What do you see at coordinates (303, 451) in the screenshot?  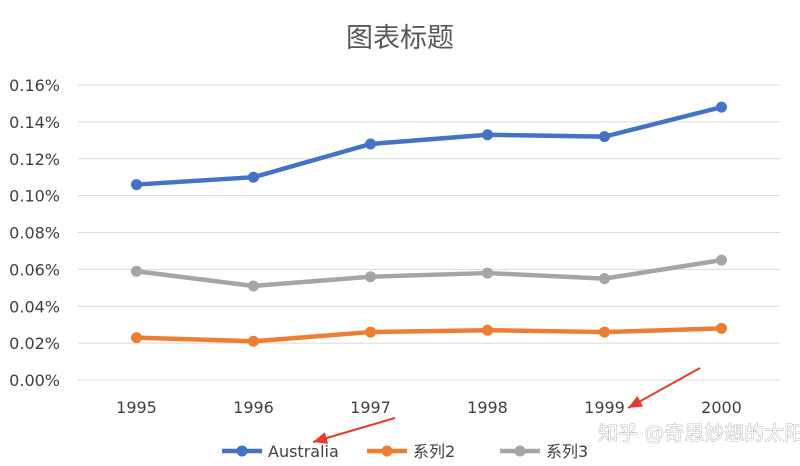 I see `legend-label: Australia` at bounding box center [303, 451].